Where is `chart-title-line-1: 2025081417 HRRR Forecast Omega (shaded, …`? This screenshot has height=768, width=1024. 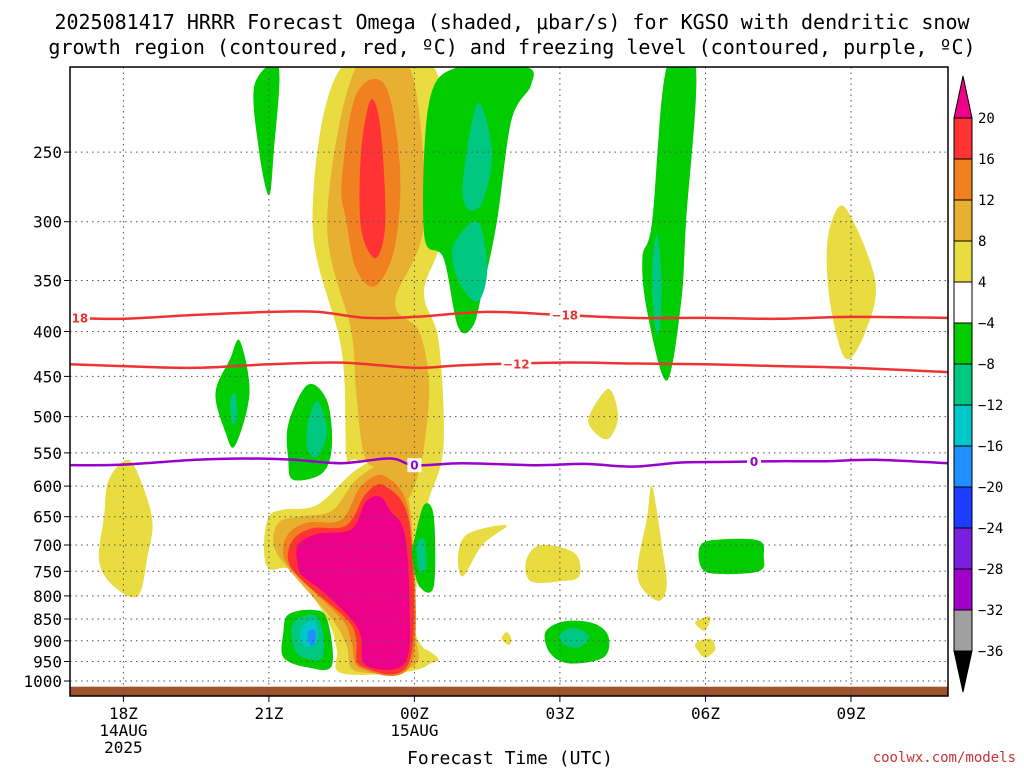
chart-title-line-1: 2025081417 HRRR Forecast Omega (shaded, … is located at coordinates (512, 22).